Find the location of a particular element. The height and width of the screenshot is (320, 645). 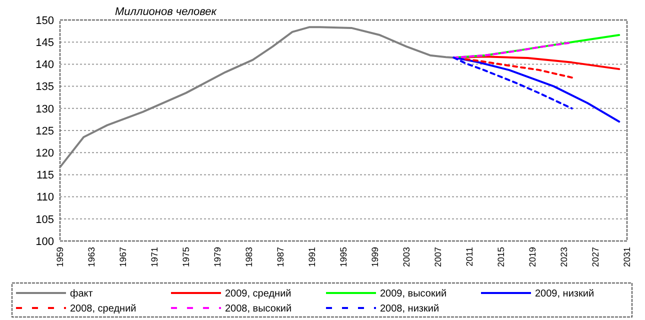

y-tick-label: 115 is located at coordinates (45, 176).